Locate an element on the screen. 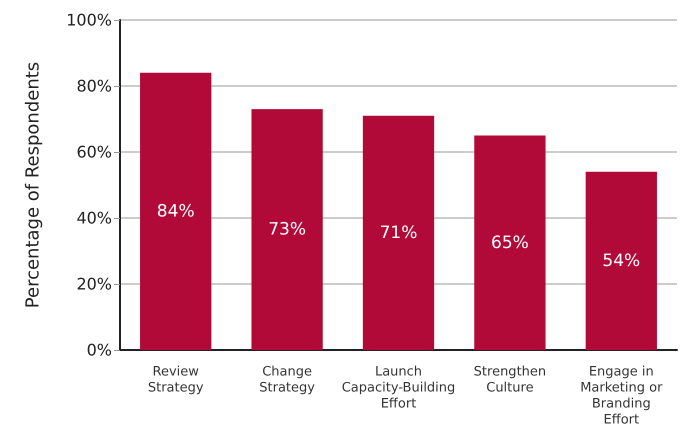 Image resolution: width=697 pixels, height=436 pixels. y-tick-label: 100% is located at coordinates (89, 20).